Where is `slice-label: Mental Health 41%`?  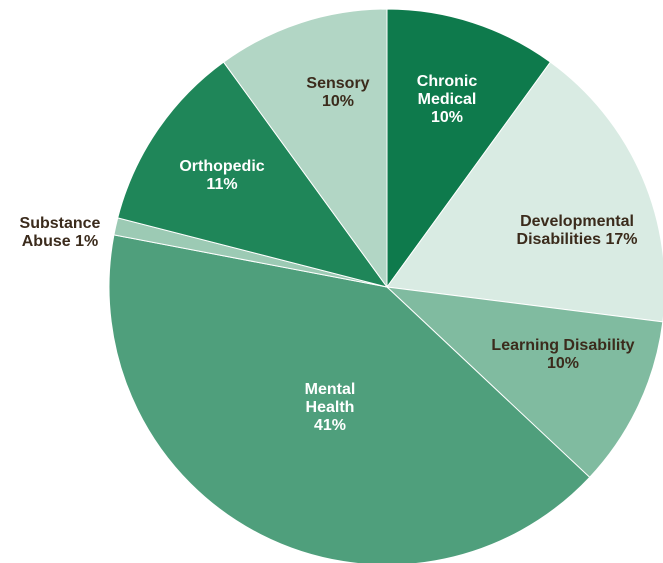
slice-label: Mental Health 41% is located at coordinates (330, 408).